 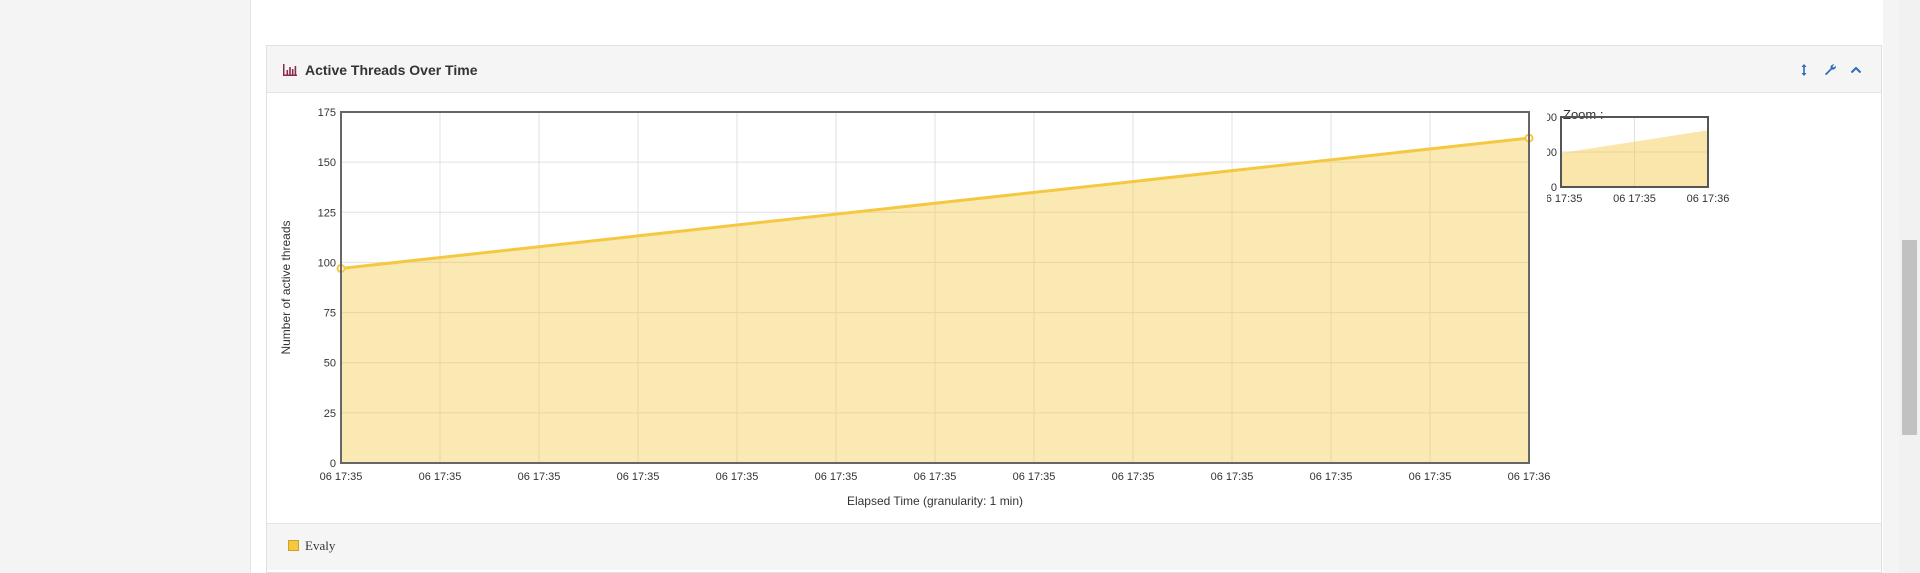 What do you see at coordinates (327, 113) in the screenshot?
I see `y-tick-label: 175` at bounding box center [327, 113].